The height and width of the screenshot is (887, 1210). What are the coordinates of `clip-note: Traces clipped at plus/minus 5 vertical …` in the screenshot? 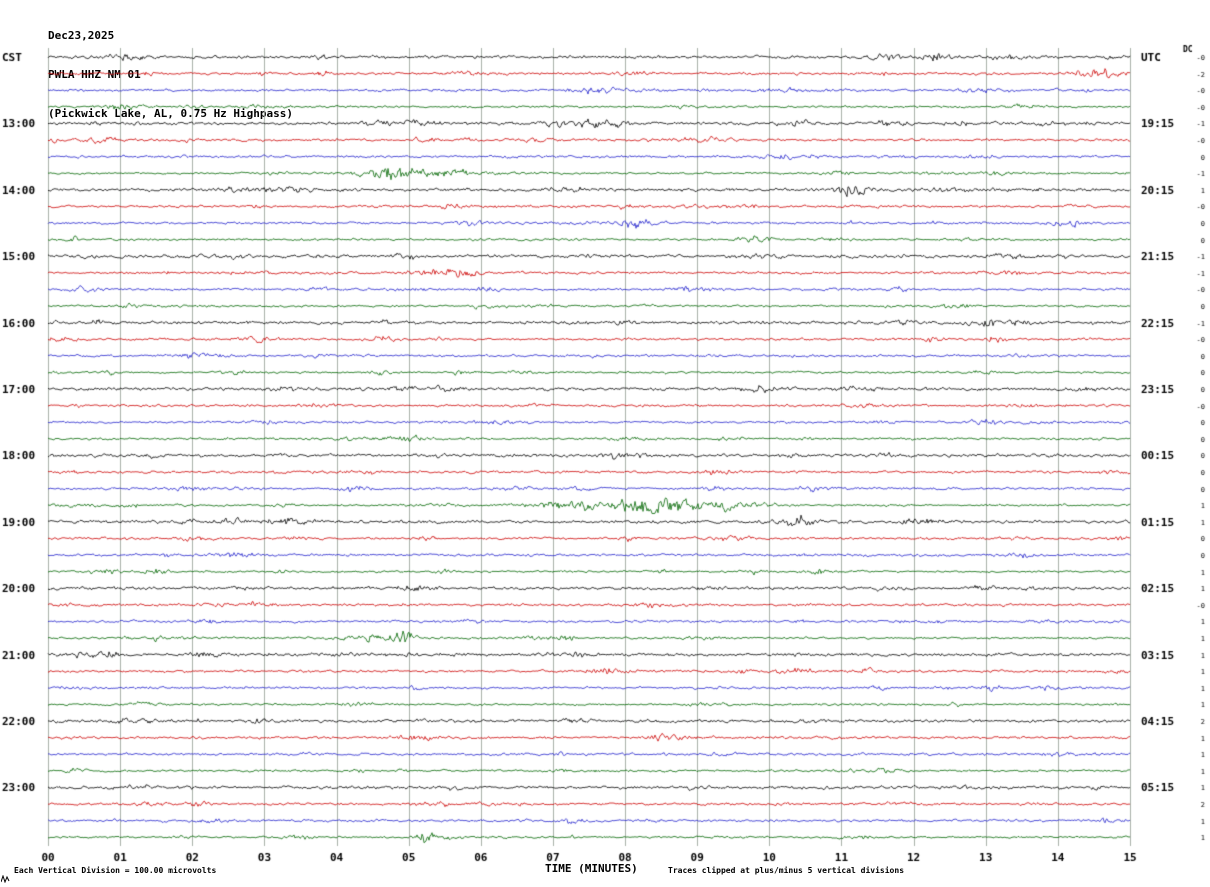 It's located at (786, 870).